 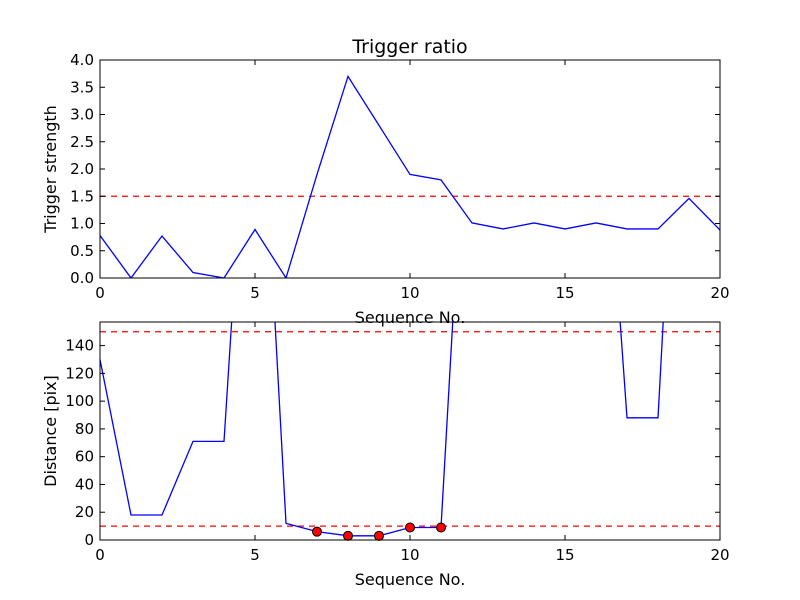 What do you see at coordinates (89, 540) in the screenshot?
I see `distance-y-tick-label: 0` at bounding box center [89, 540].